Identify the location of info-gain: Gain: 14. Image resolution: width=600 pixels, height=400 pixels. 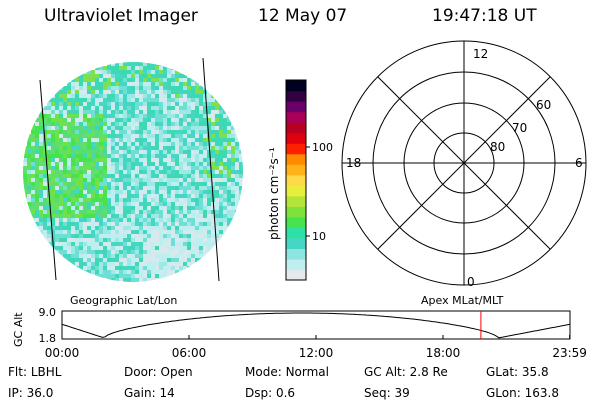
(149, 393).